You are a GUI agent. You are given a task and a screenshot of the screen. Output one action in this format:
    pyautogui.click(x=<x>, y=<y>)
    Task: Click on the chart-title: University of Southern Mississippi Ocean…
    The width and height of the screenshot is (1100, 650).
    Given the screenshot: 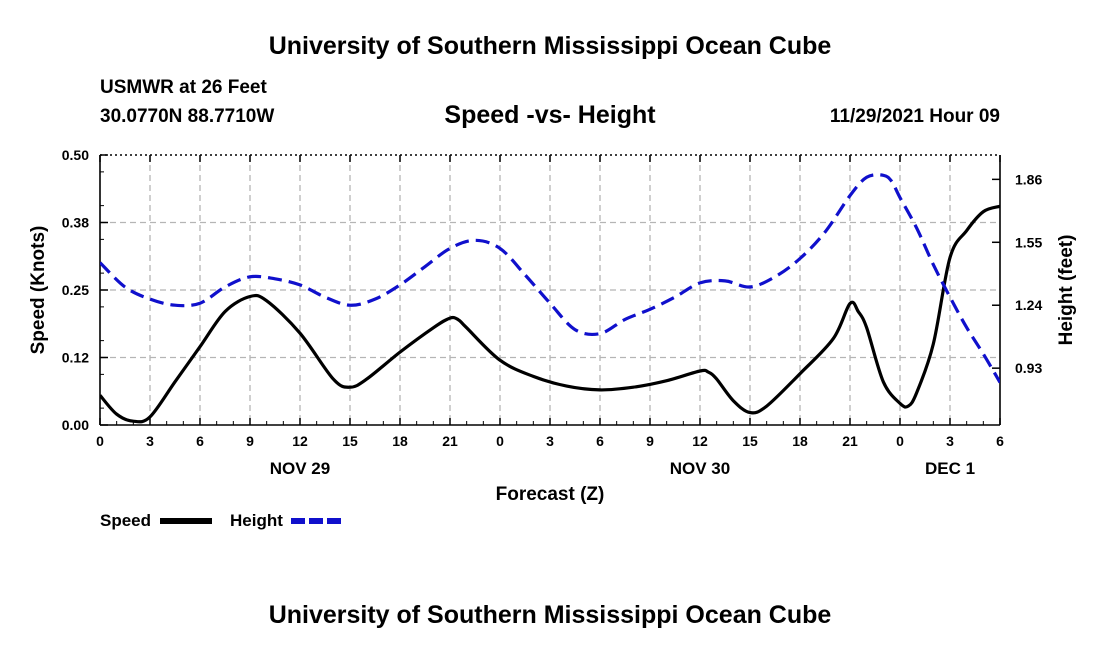 What is the action you would take?
    pyautogui.click(x=550, y=46)
    